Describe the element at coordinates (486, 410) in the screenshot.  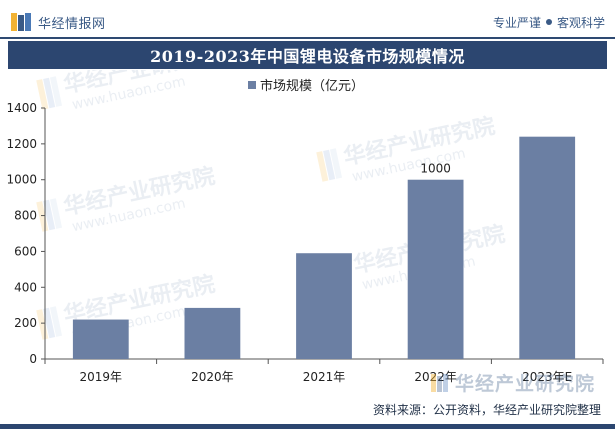
I see `source-note: 资料来源：公开资料，华经产业研究院整理` at that location.